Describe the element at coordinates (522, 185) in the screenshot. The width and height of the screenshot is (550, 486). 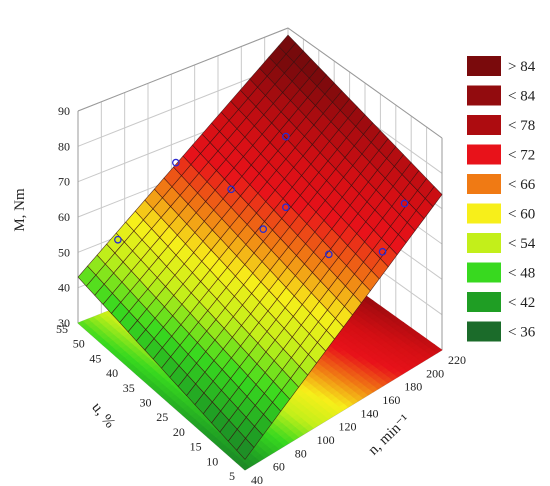
I see `legend-label: < 66` at that location.